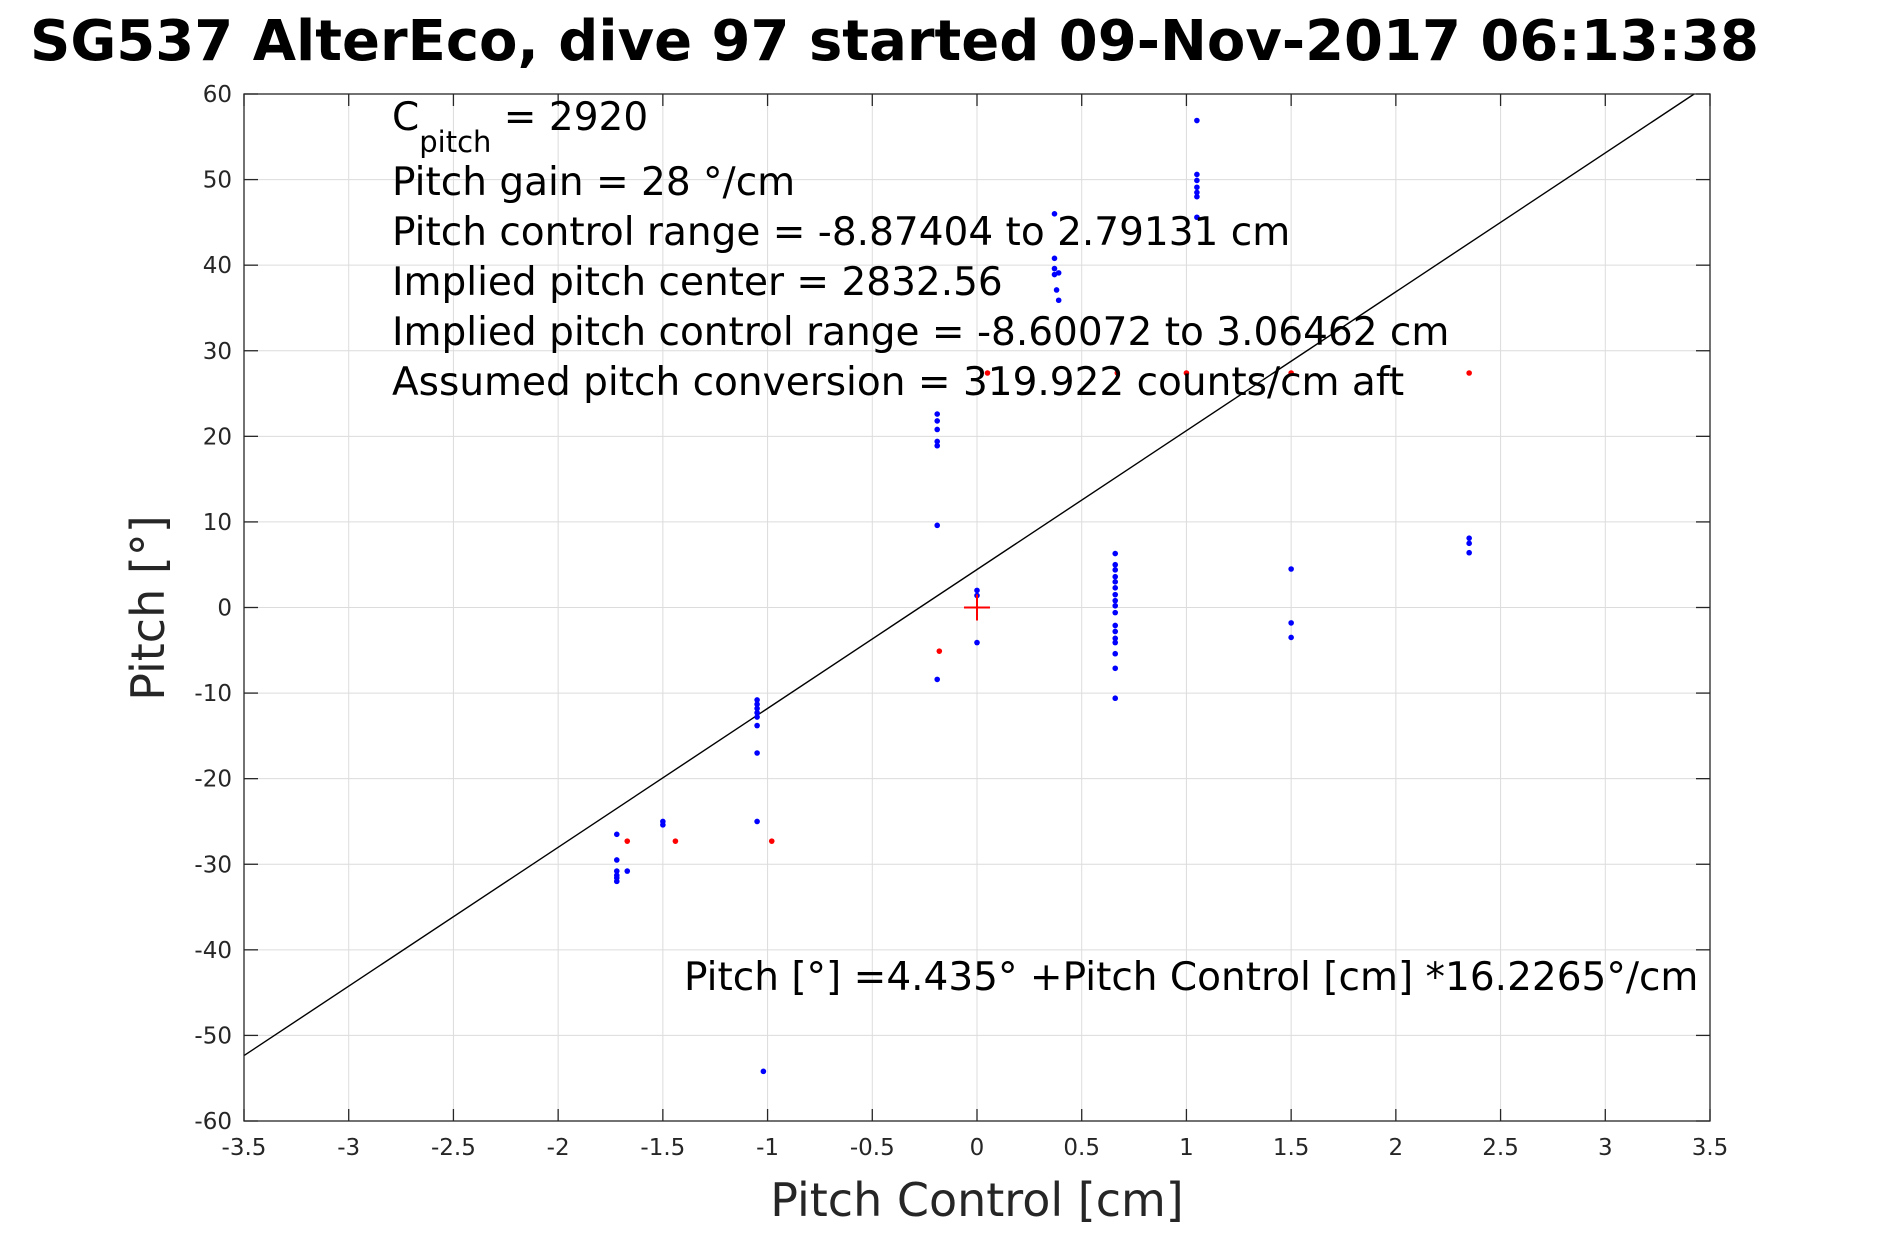 Image resolution: width=1890 pixels, height=1260 pixels. Describe the element at coordinates (520, 127) in the screenshot. I see `annotation-c-pitch: Cpitch = 2920` at that location.